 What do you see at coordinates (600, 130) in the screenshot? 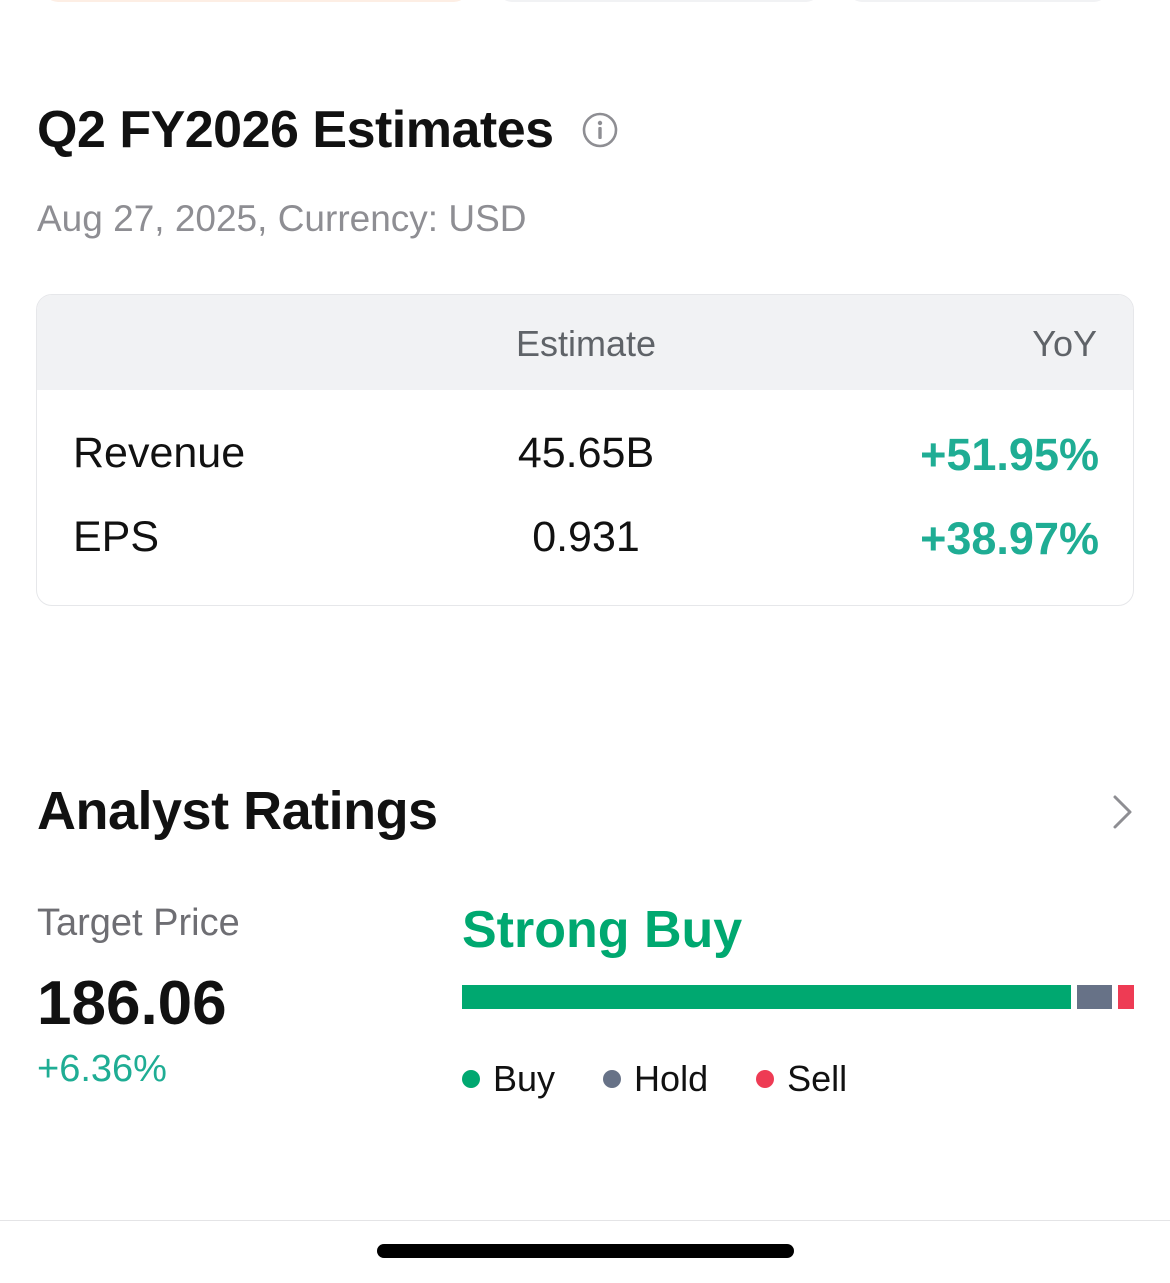
I see `info-circle-icon` at bounding box center [600, 130].